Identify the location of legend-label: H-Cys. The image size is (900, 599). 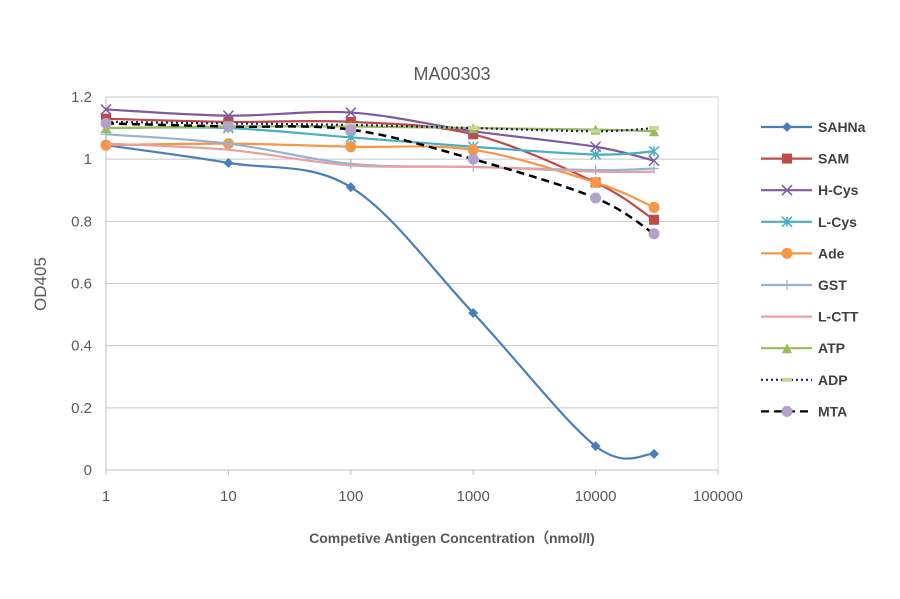
(838, 190).